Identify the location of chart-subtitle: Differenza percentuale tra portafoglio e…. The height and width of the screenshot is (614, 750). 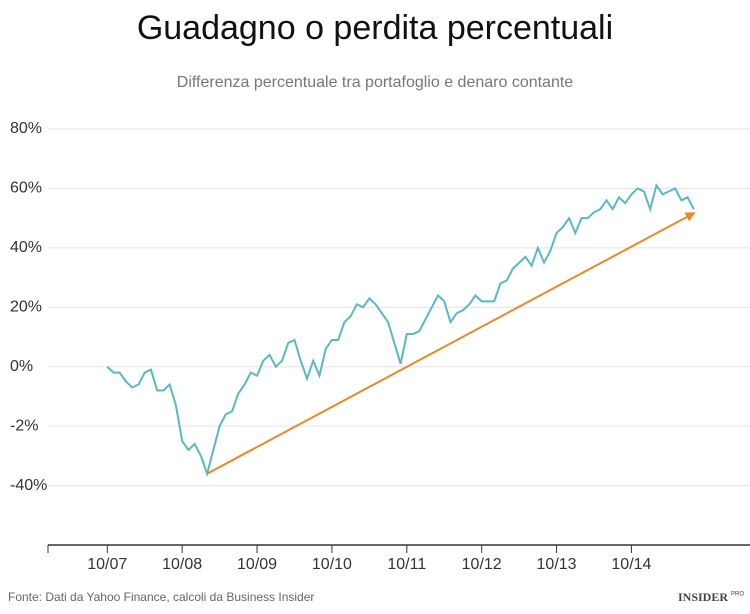
(375, 82).